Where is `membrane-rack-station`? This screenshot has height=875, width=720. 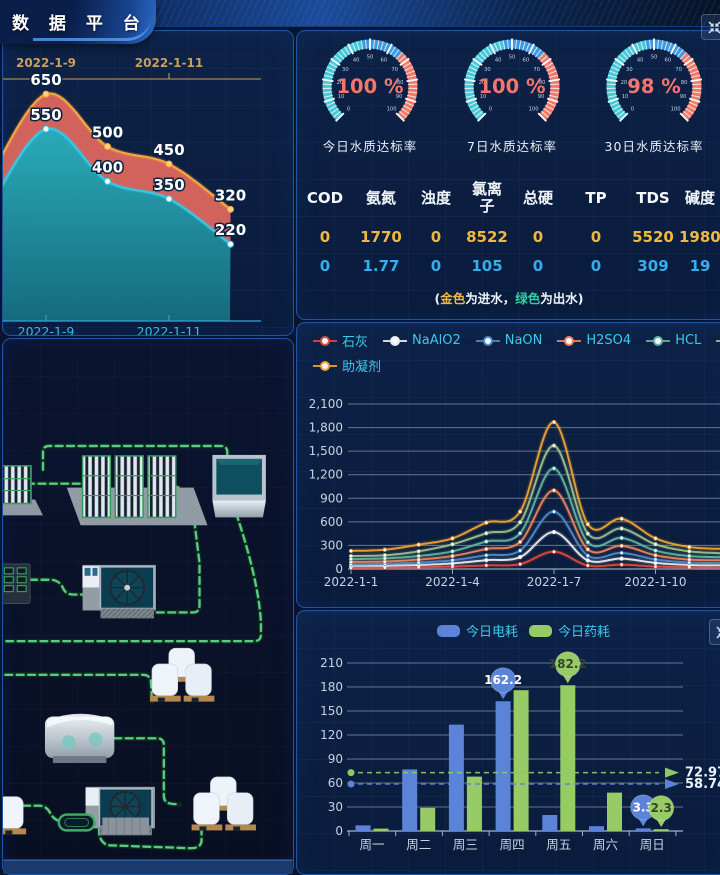 membrane-rack-station is located at coordinates (137, 490).